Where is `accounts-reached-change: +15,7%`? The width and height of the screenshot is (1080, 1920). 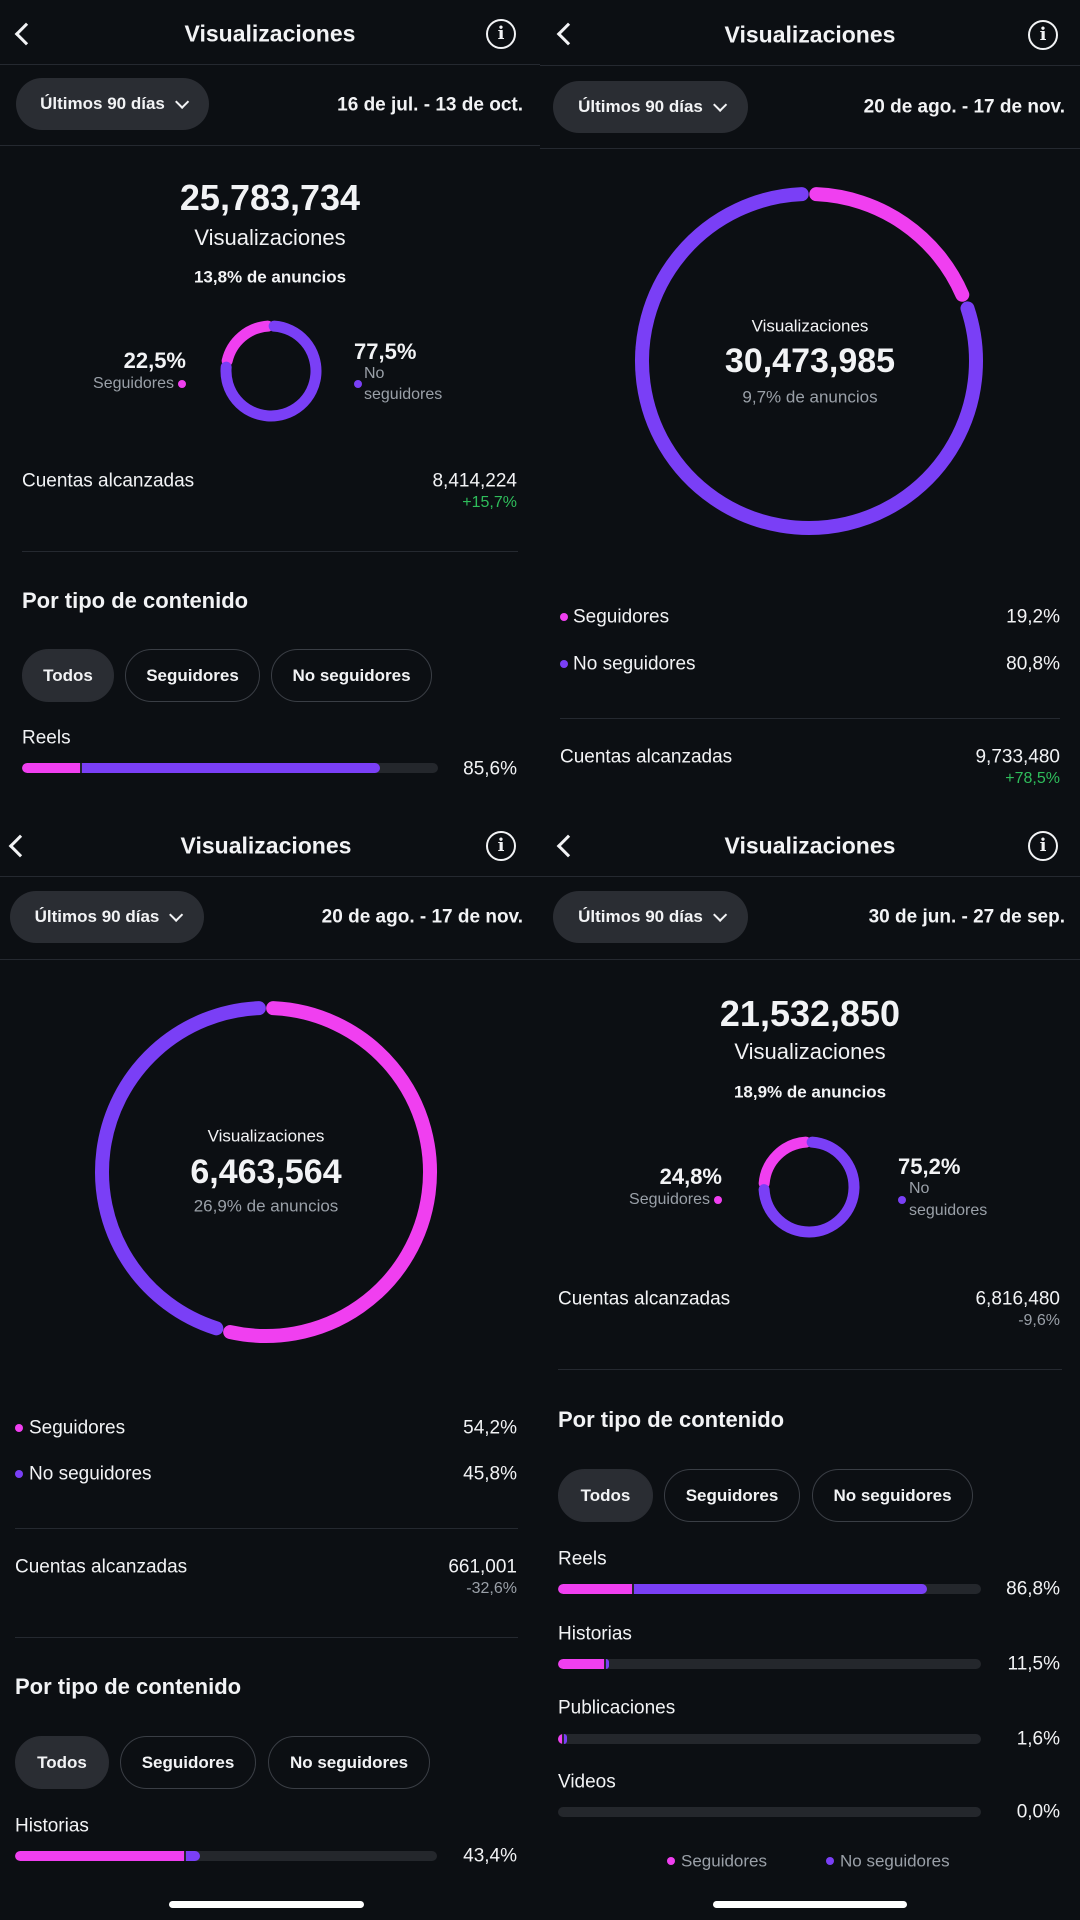
accounts-reached-change: +15,7% is located at coordinates (489, 502).